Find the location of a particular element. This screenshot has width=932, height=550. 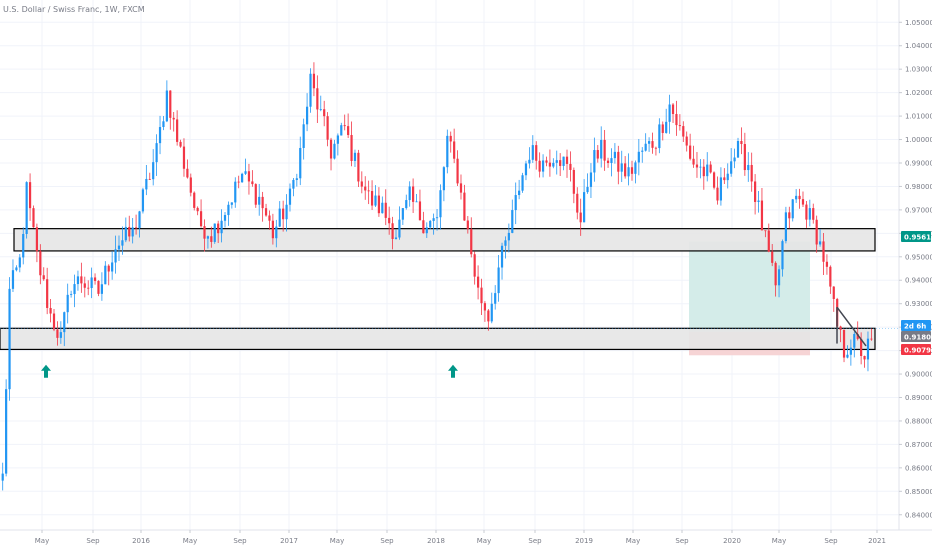

y-tick-label: 0.86000 is located at coordinates (918, 468).